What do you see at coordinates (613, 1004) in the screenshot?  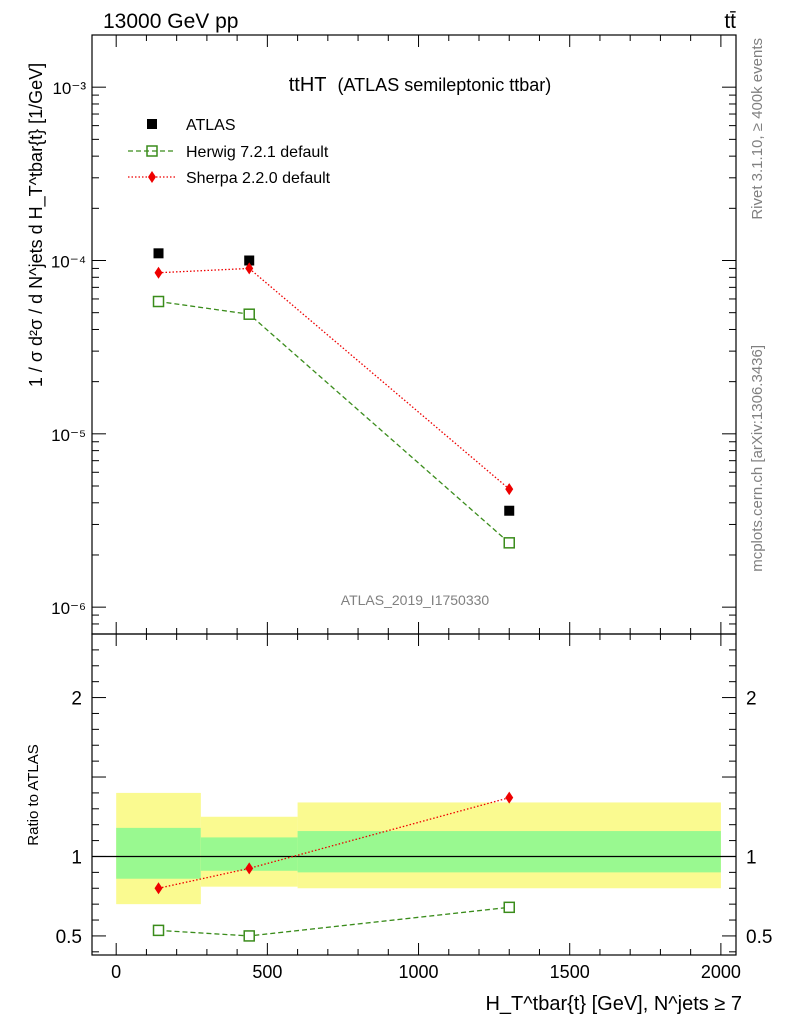 I see `xlabel: H_T^tbar{t} [GeV], N^jets ≥ 7` at bounding box center [613, 1004].